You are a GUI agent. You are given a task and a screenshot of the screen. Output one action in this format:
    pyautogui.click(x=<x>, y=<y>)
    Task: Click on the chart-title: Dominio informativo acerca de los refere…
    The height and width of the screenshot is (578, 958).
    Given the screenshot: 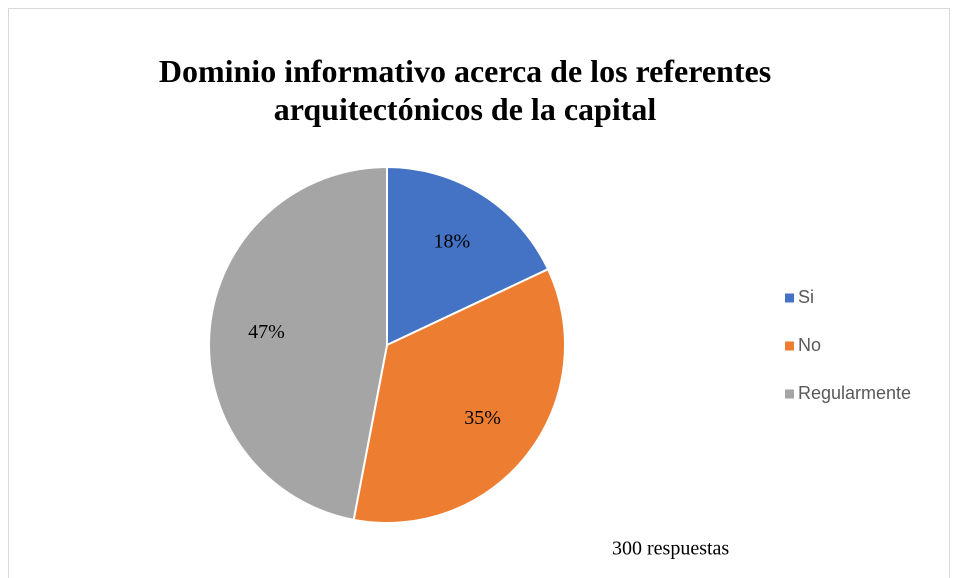 What is the action you would take?
    pyautogui.click(x=465, y=90)
    